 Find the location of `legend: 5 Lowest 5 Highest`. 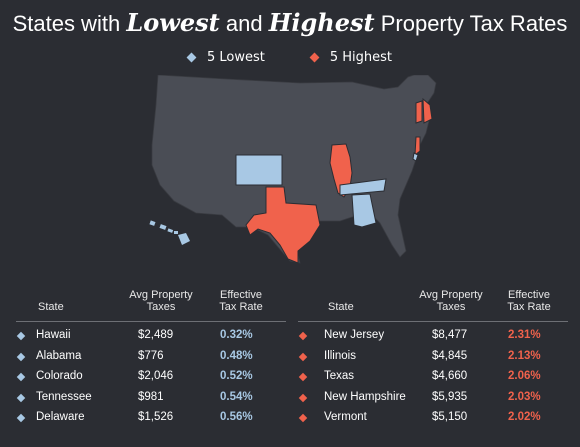

legend: 5 Lowest 5 Highest is located at coordinates (290, 57).